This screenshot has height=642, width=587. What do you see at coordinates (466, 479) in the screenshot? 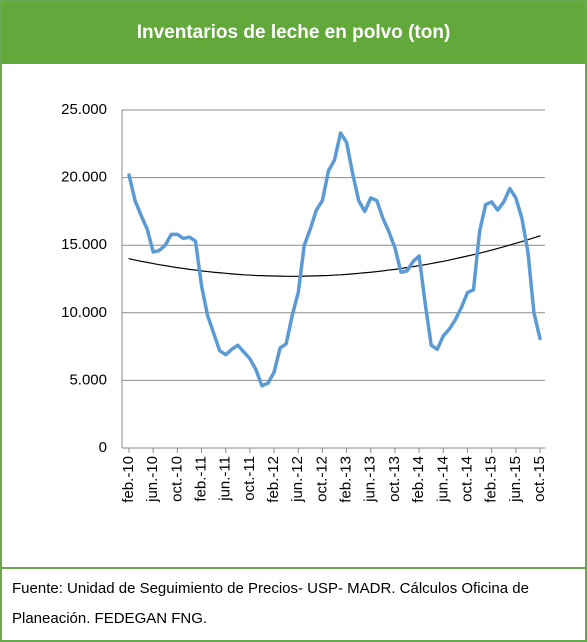
I see `x-tick-label: oct.-14` at bounding box center [466, 479].